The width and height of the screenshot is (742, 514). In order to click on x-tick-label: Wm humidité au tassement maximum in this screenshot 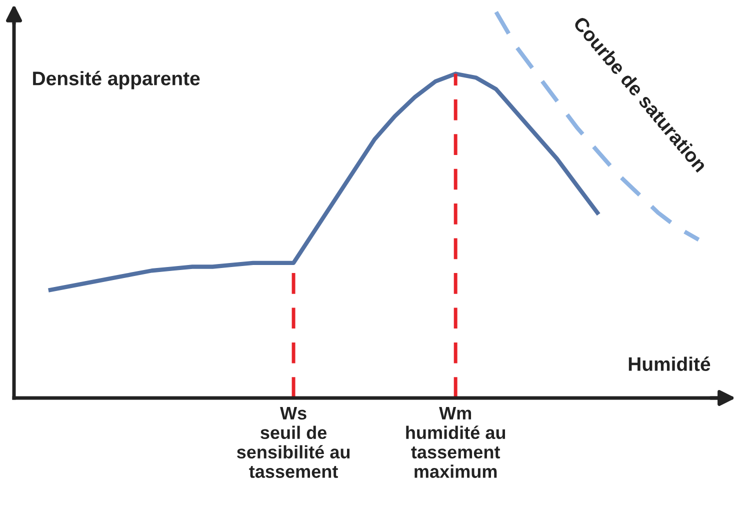, I will do `click(456, 442)`.